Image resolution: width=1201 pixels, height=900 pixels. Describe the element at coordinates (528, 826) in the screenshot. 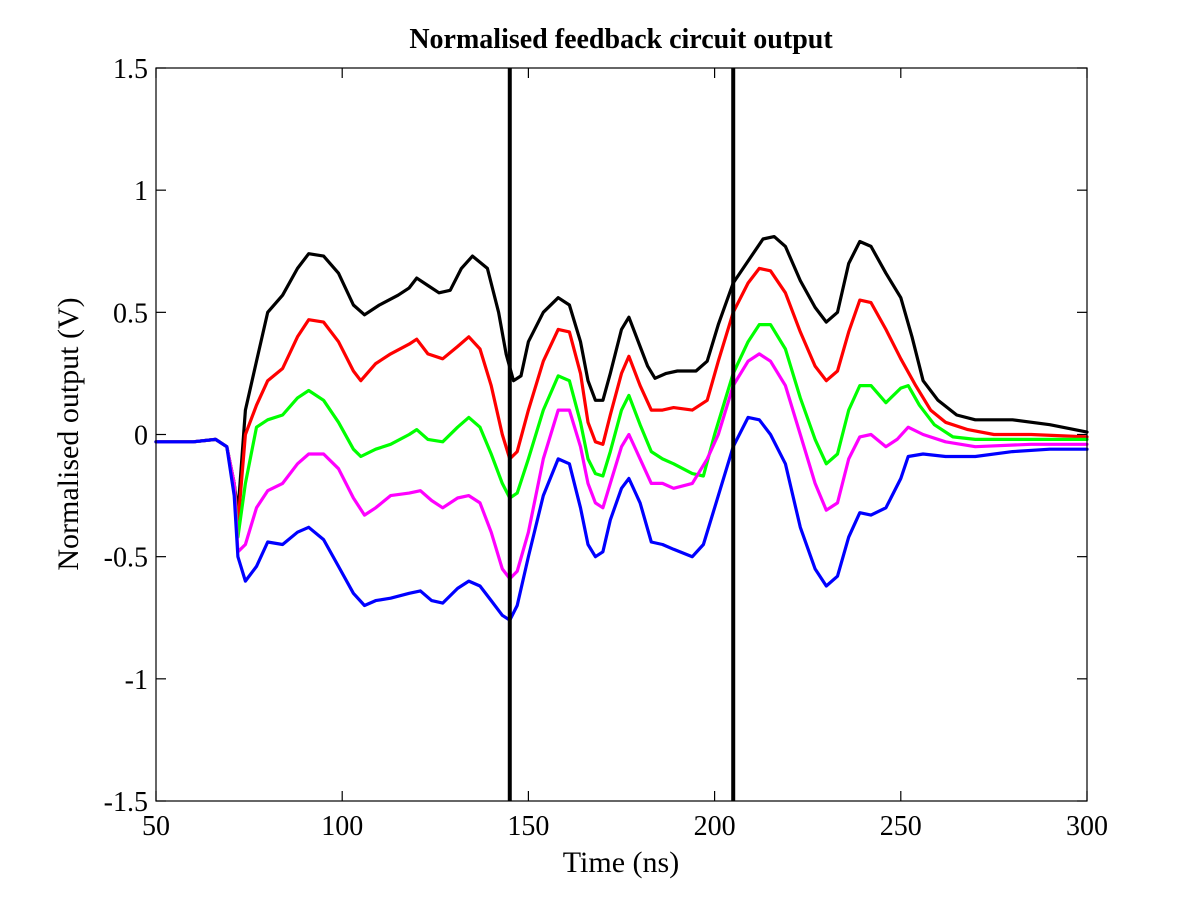

I see `x-tick-label: 150` at that location.